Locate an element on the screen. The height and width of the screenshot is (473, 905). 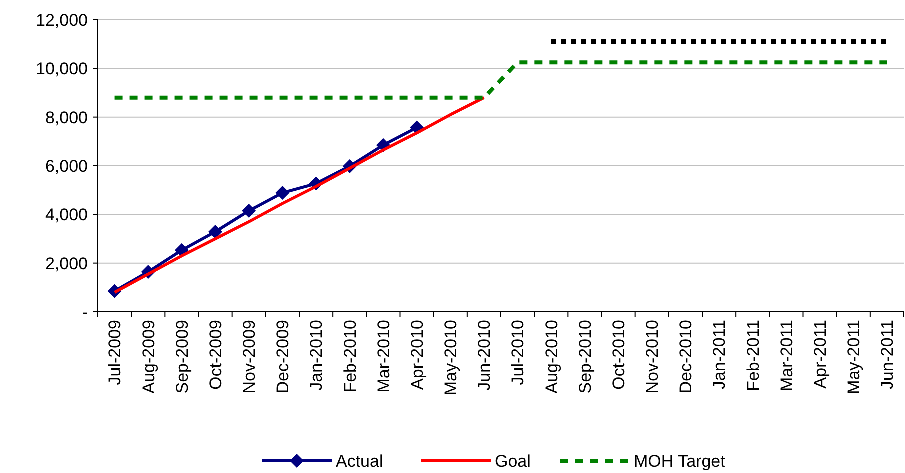
x-tick-label: May-2010 is located at coordinates (451, 358).